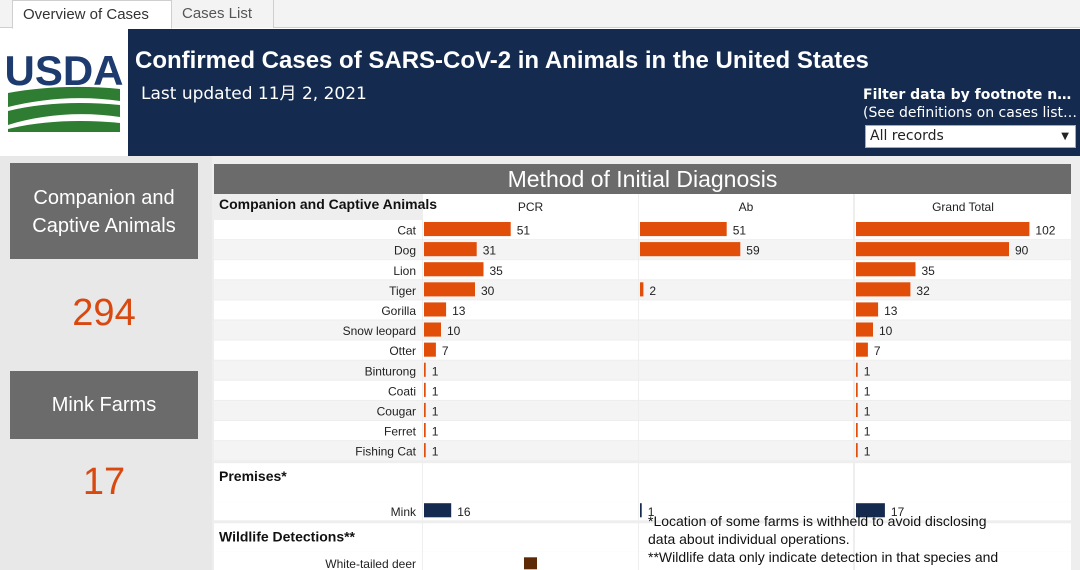 The width and height of the screenshot is (1080, 570). I want to click on bar-label: 102, so click(1045, 231).